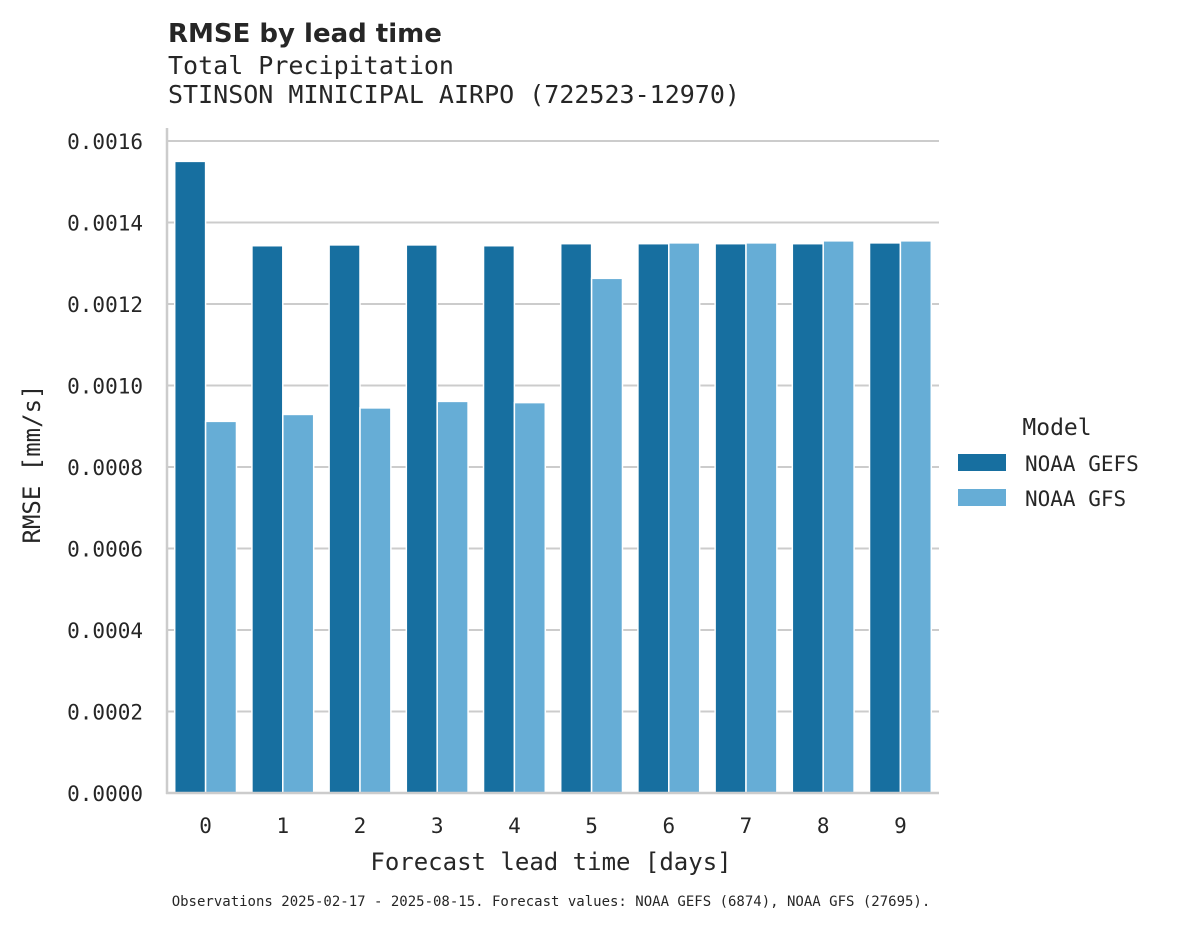 This screenshot has height=928, width=1178. Describe the element at coordinates (282, 826) in the screenshot. I see `x-tick-label: 1` at that location.